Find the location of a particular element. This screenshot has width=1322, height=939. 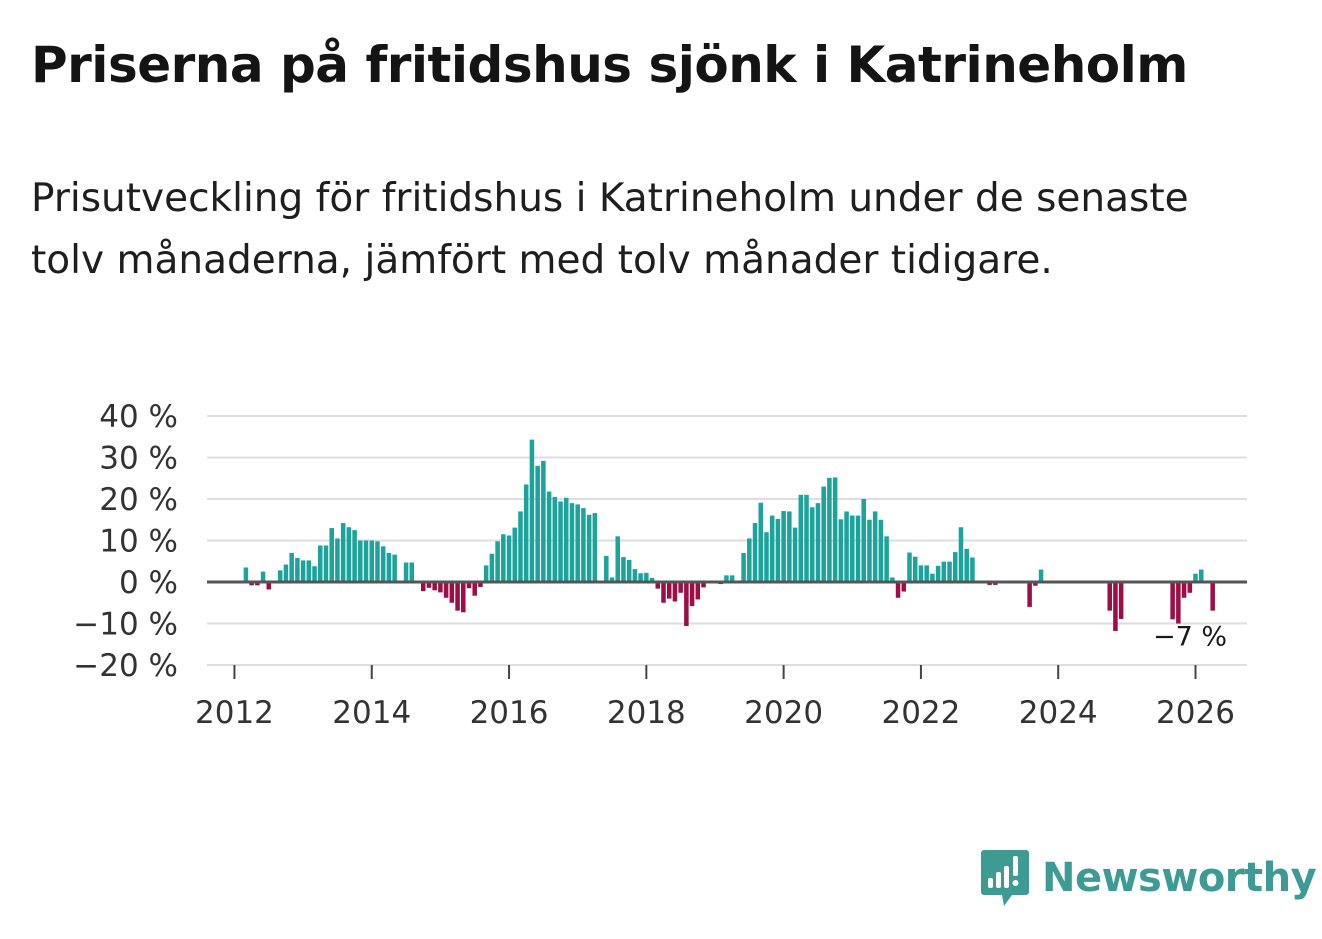

y-tick-label: −20 % is located at coordinates (125, 666).